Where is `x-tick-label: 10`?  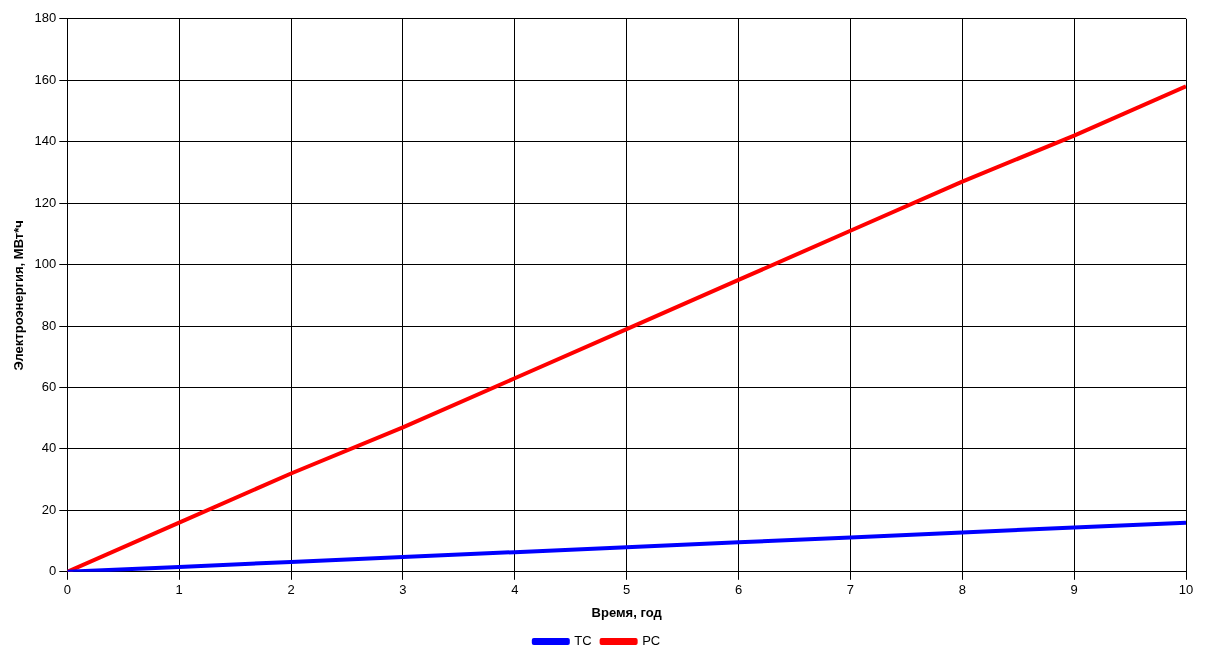
x-tick-label: 10 is located at coordinates (1186, 590).